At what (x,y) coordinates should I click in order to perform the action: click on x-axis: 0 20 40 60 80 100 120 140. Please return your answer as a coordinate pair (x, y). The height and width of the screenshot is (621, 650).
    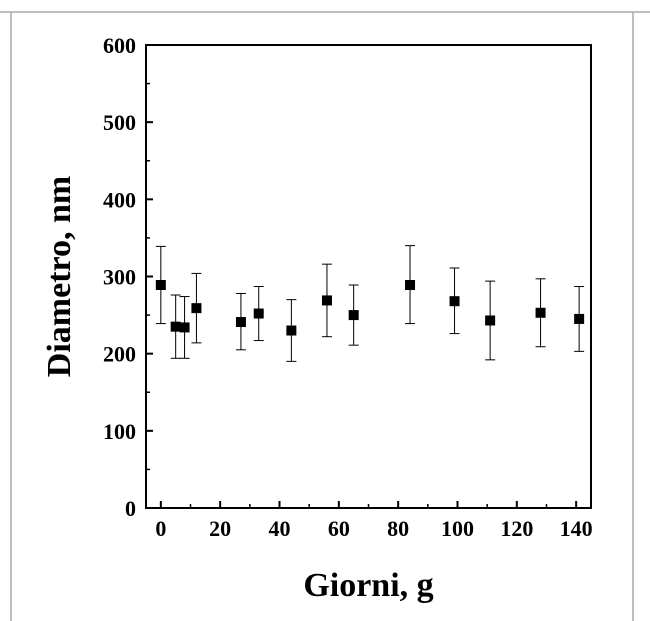
    Looking at the image, I should click on (374, 521).